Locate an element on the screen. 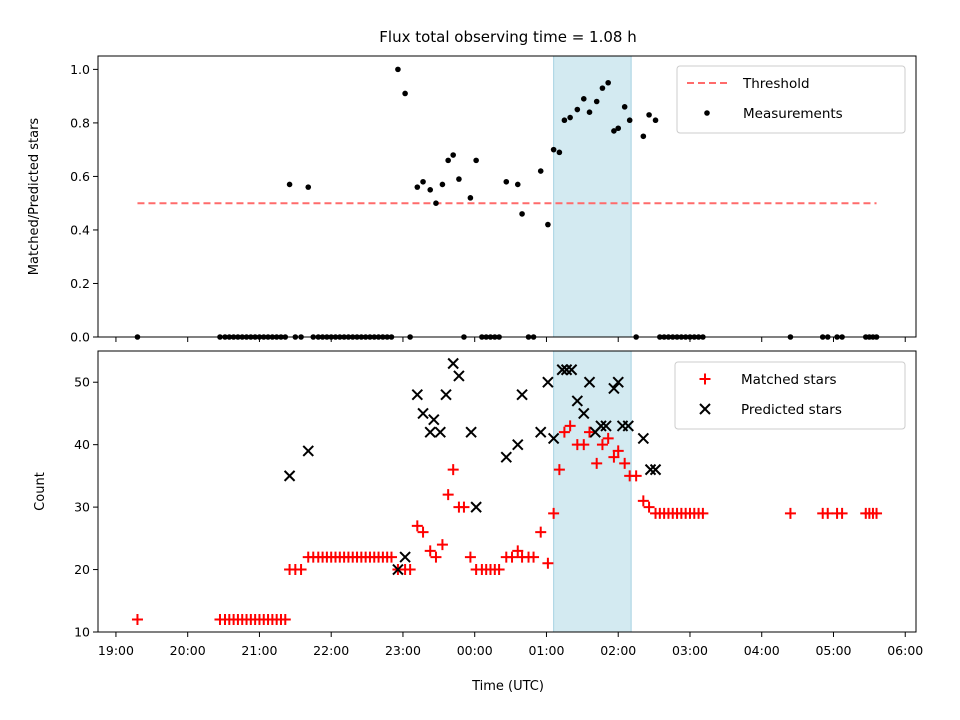 This screenshot has height=720, width=960. y-tick-label: 20 is located at coordinates (82, 569).